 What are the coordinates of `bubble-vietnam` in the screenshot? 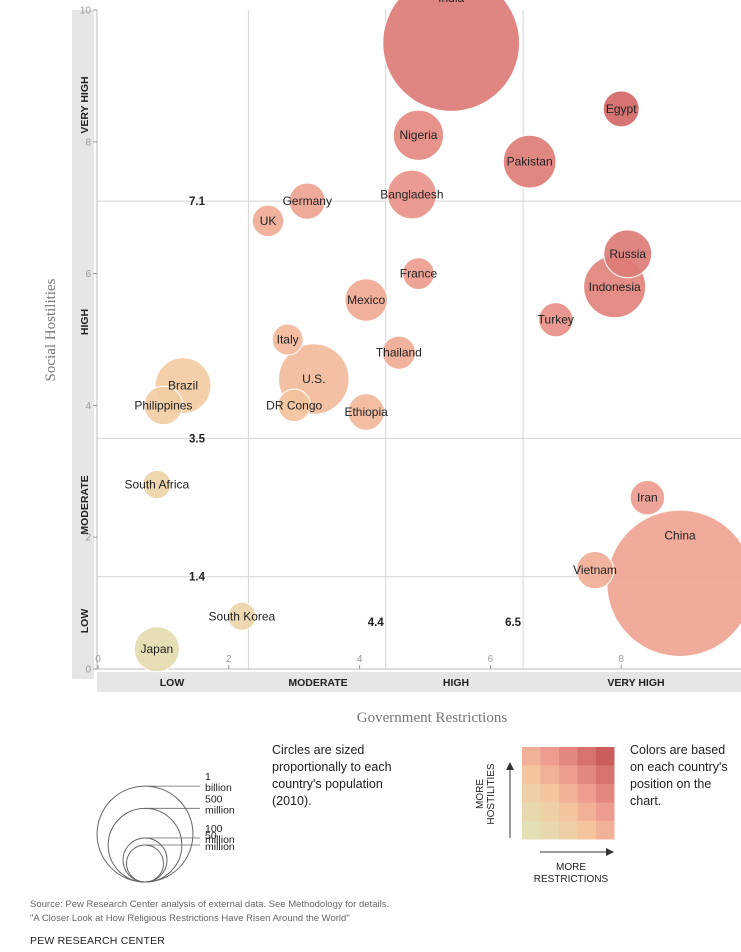 It's located at (595, 570).